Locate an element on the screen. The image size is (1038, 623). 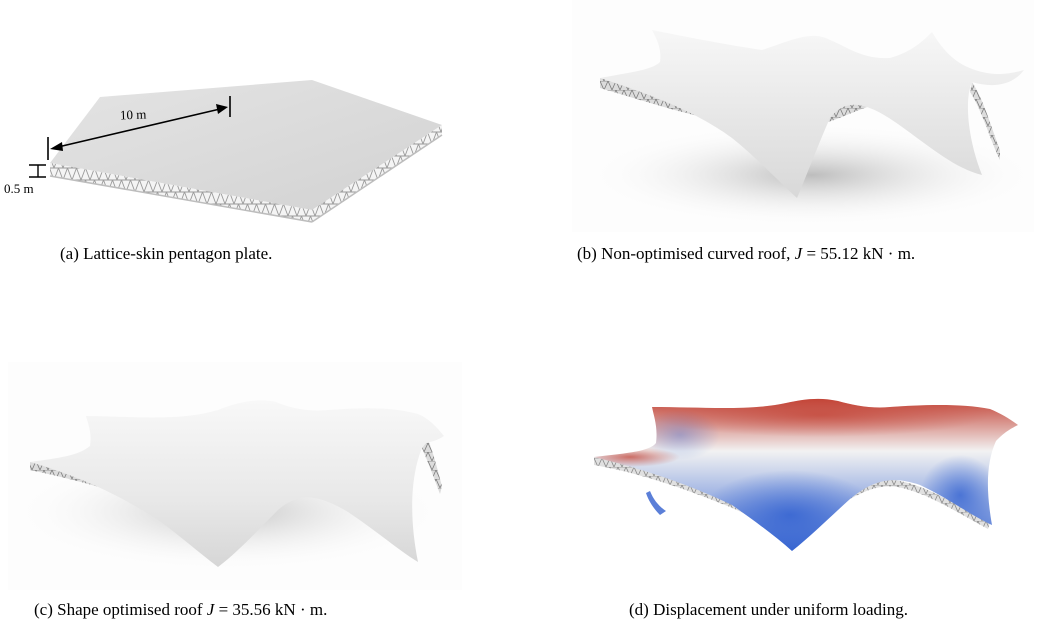
caption-d: (d) Displacement under uniform loading. is located at coordinates (769, 609).